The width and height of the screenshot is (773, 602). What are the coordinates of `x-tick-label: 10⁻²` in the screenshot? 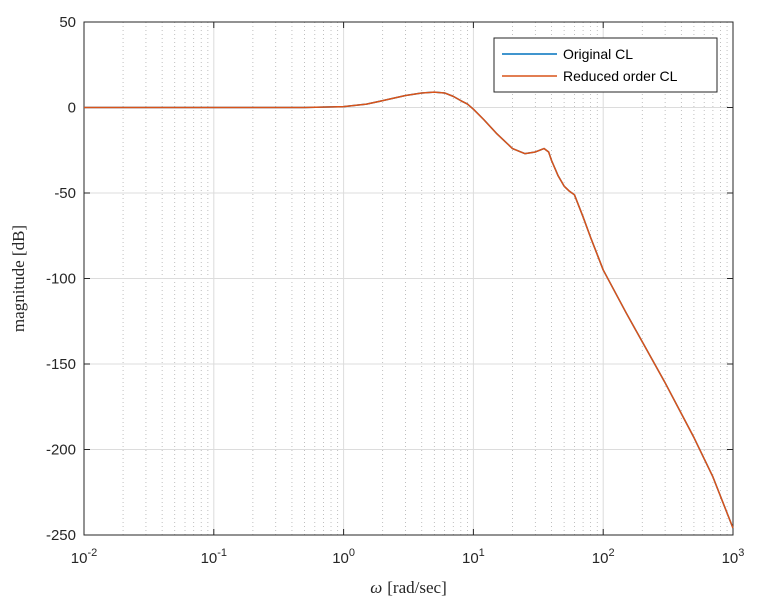 It's located at (84, 557).